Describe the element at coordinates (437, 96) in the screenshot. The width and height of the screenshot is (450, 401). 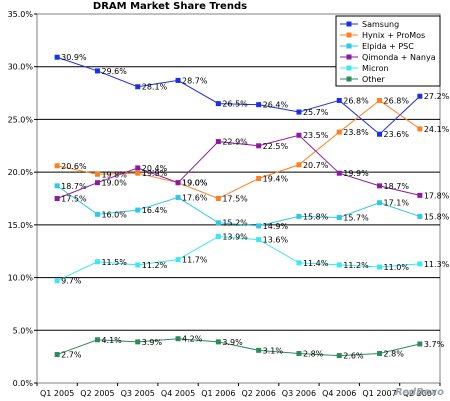
I see `data-label: 27.2%` at that location.